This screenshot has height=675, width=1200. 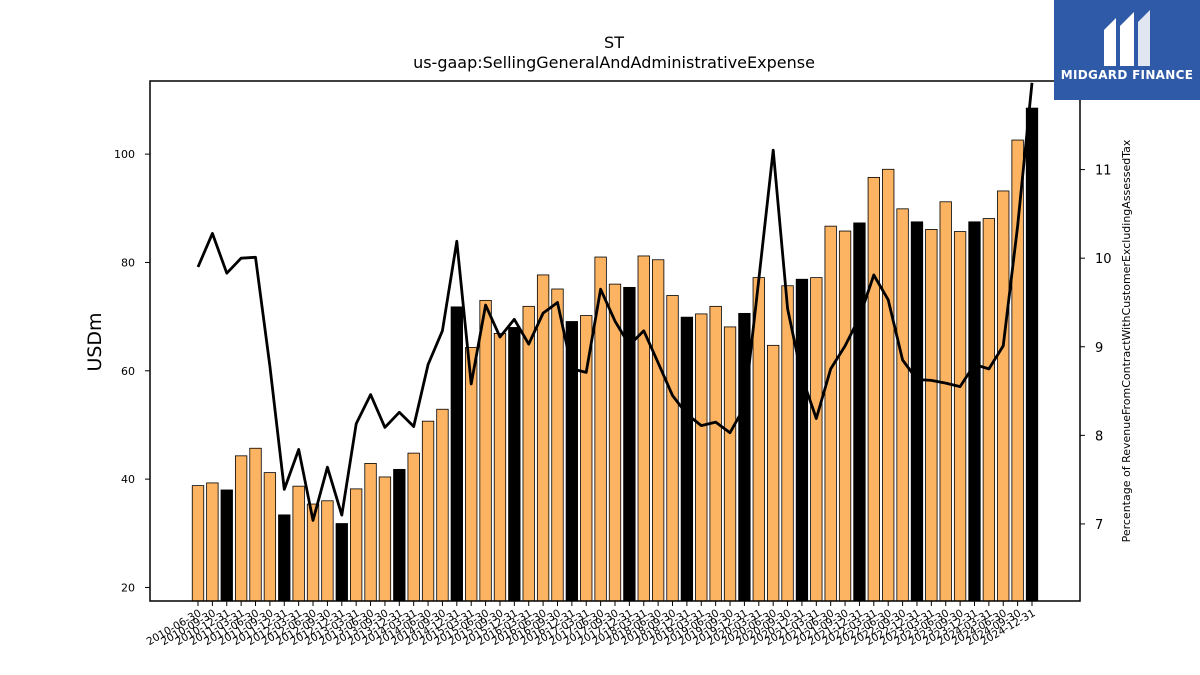 What do you see at coordinates (95, 341) in the screenshot?
I see `y-axis-label: USDm` at bounding box center [95, 341].